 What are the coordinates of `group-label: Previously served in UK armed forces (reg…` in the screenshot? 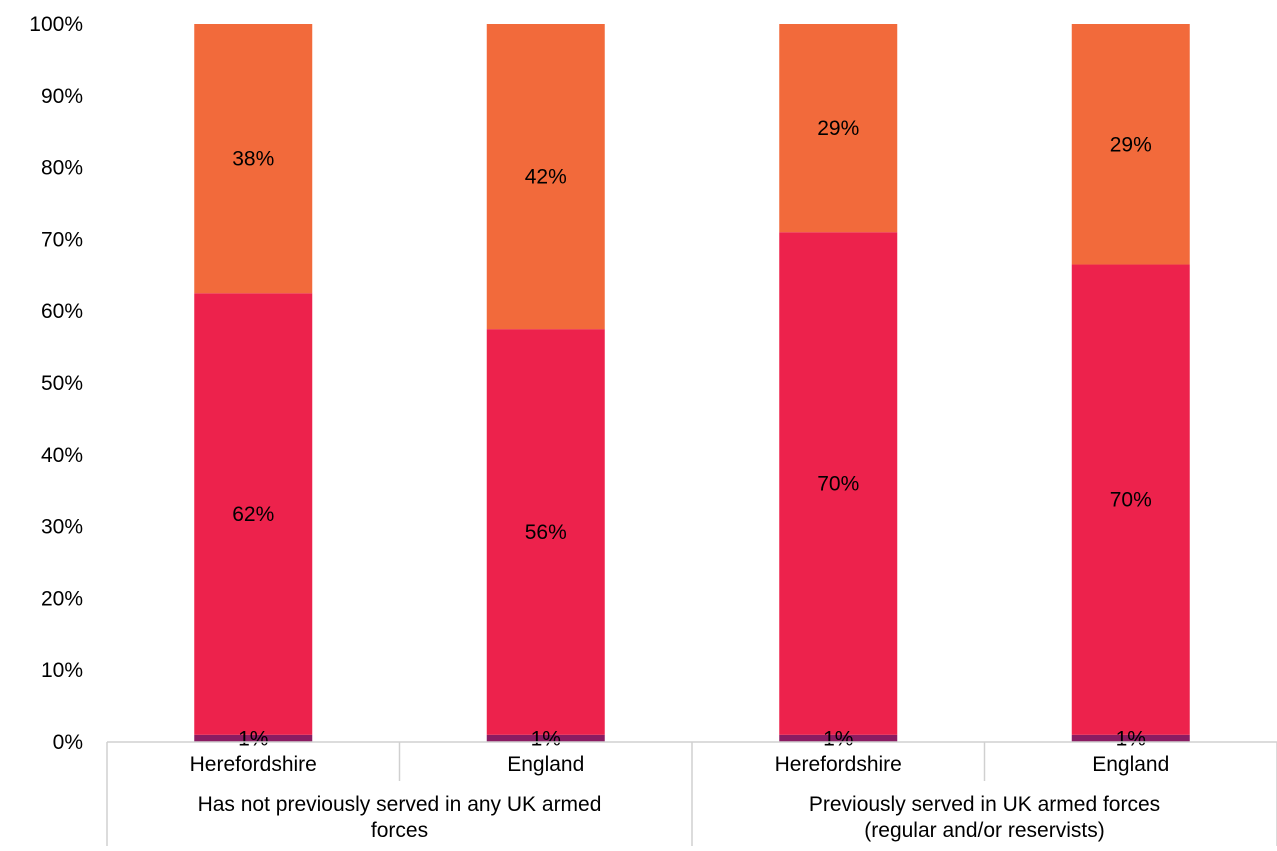 It's located at (984, 817).